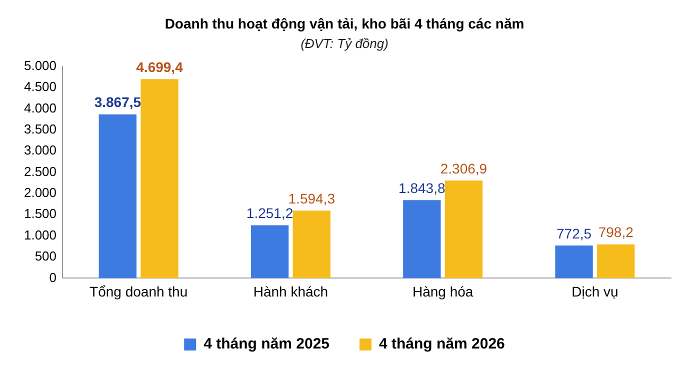 The image size is (699, 370). I want to click on x-tick-label: Hàng hóa, so click(443, 291).